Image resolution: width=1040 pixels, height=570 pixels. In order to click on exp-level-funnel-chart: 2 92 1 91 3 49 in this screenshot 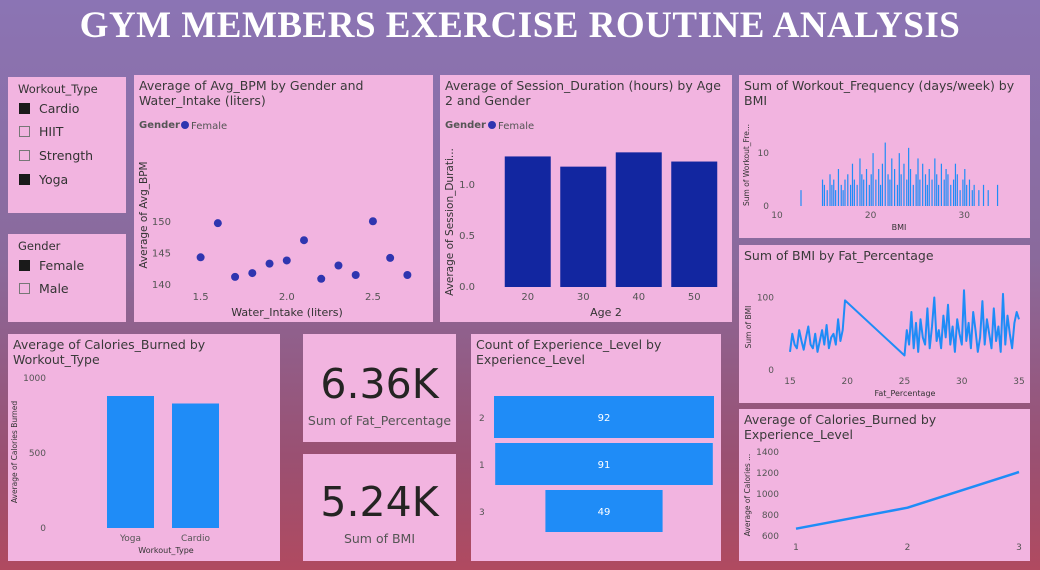, I will do `click(596, 464)`.